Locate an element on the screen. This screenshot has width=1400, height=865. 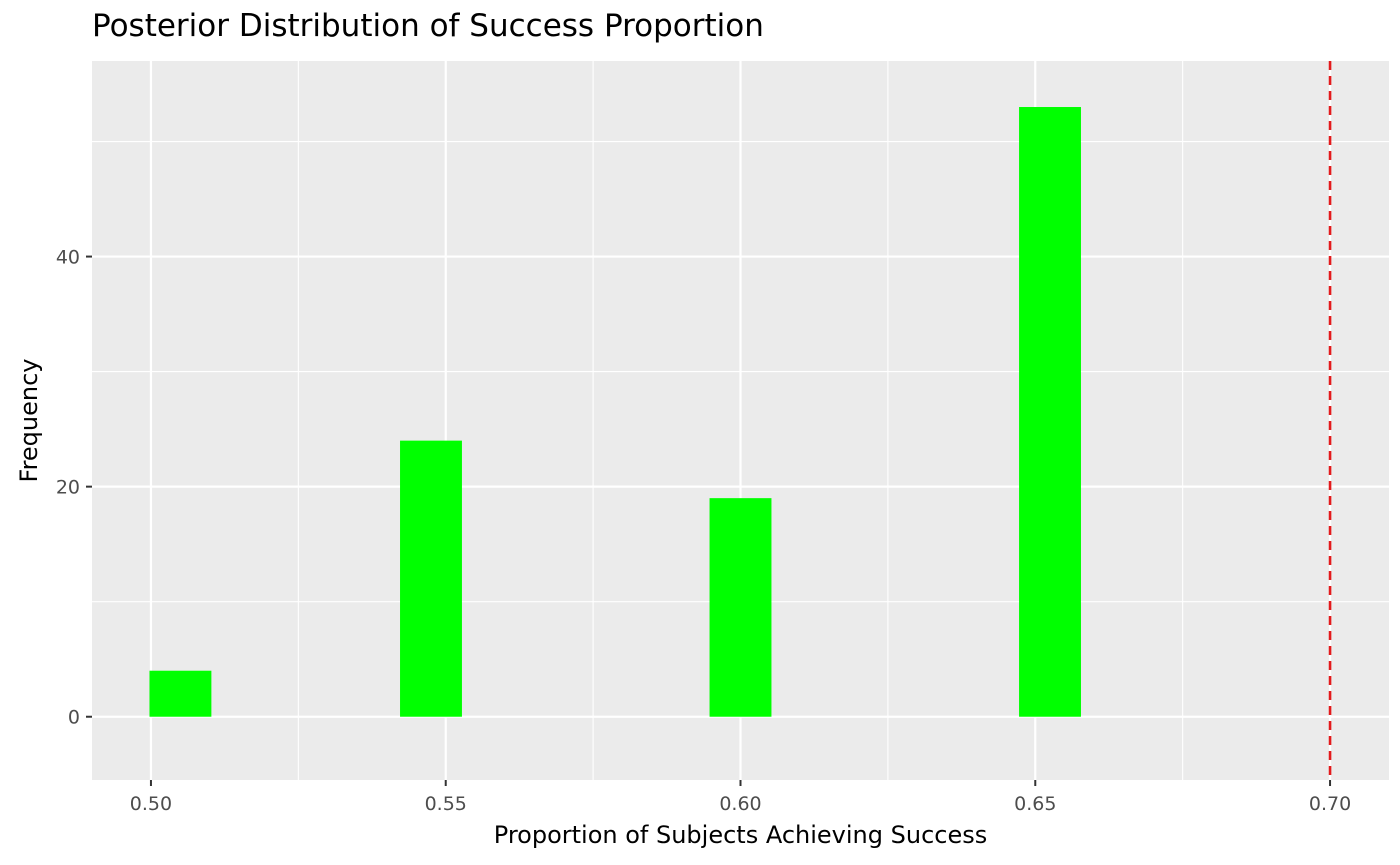
y-tick-label: 40 is located at coordinates (68, 258).